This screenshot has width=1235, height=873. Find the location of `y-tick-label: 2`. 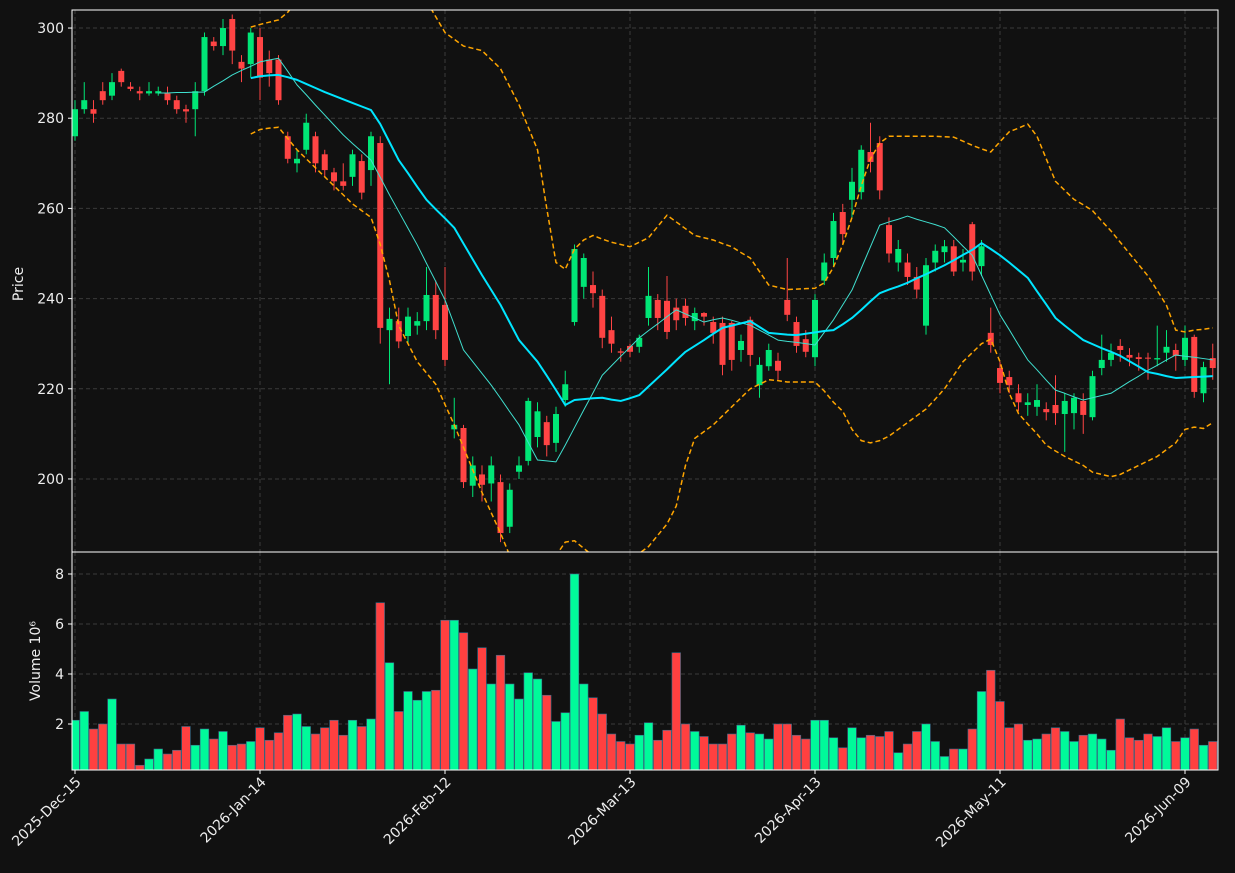

y-tick-label: 2 is located at coordinates (59, 725).